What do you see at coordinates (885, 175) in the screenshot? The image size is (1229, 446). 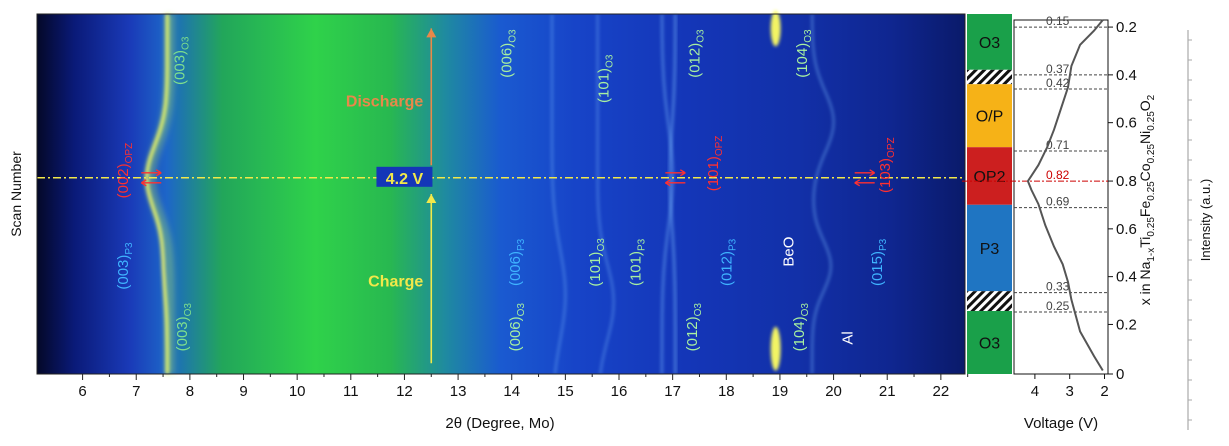 I see `peak-label-main: (103)` at bounding box center [885, 175].